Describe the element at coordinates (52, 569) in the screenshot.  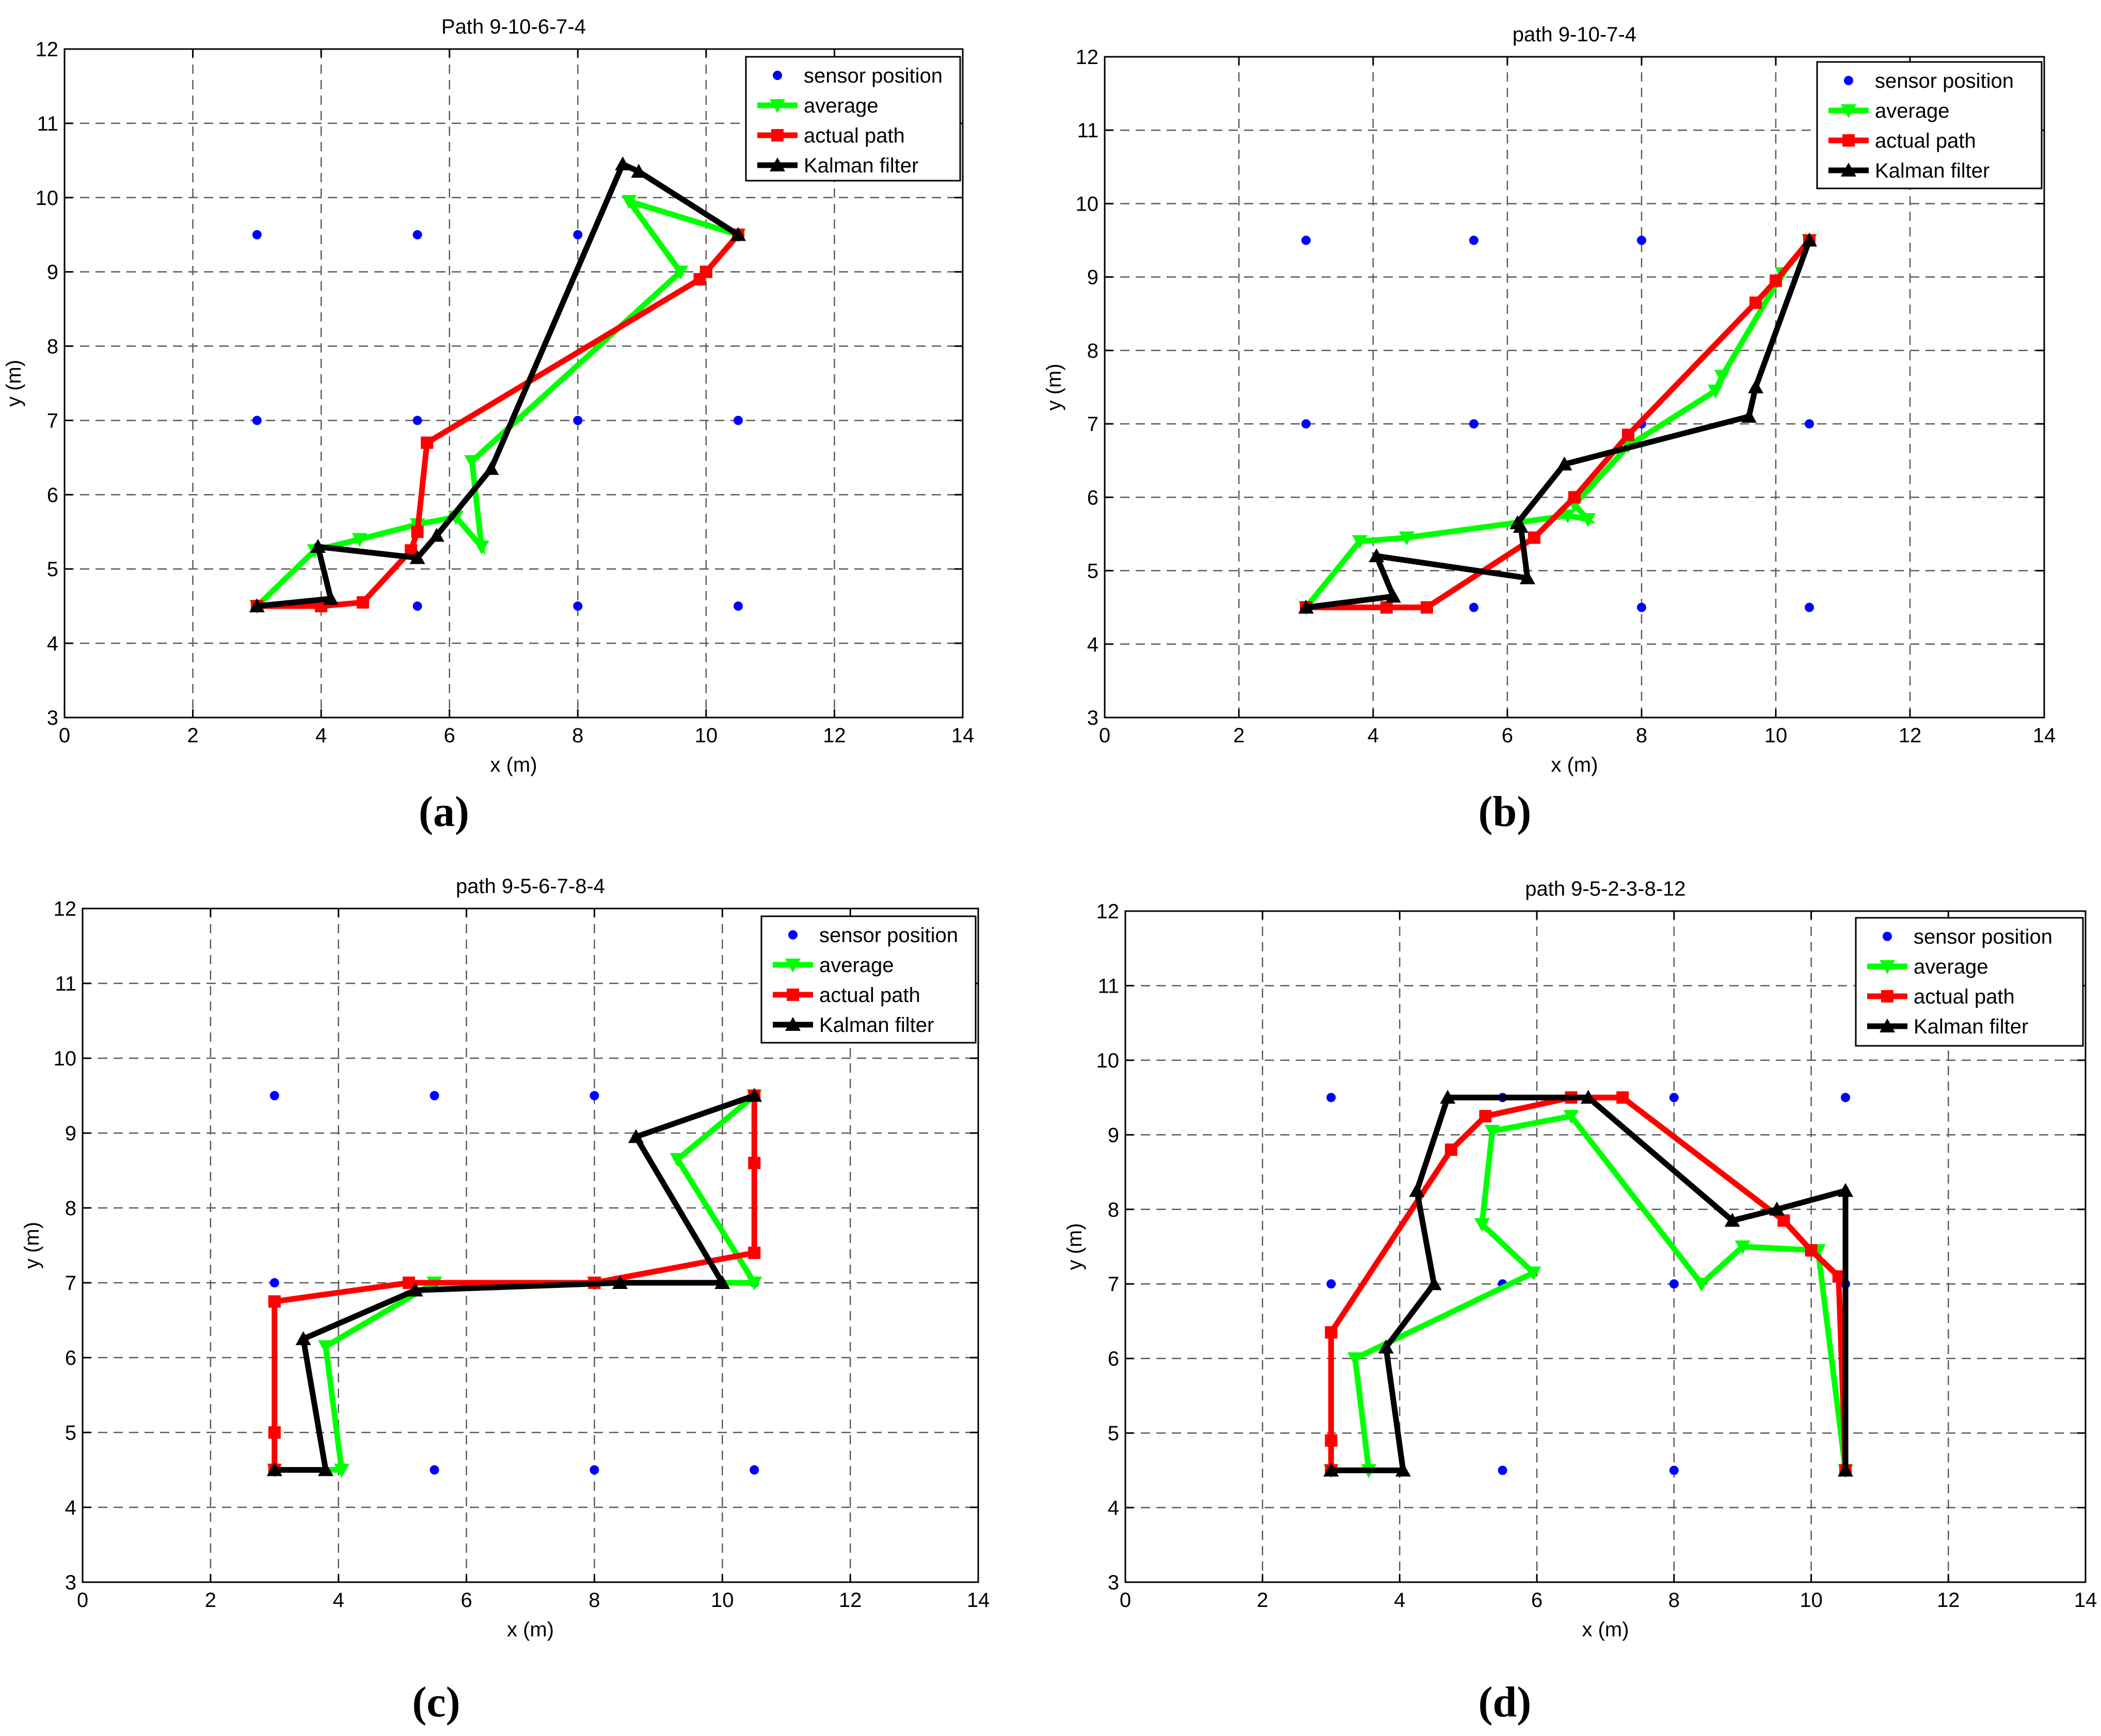
I see `y-tick-label: 5` at that location.